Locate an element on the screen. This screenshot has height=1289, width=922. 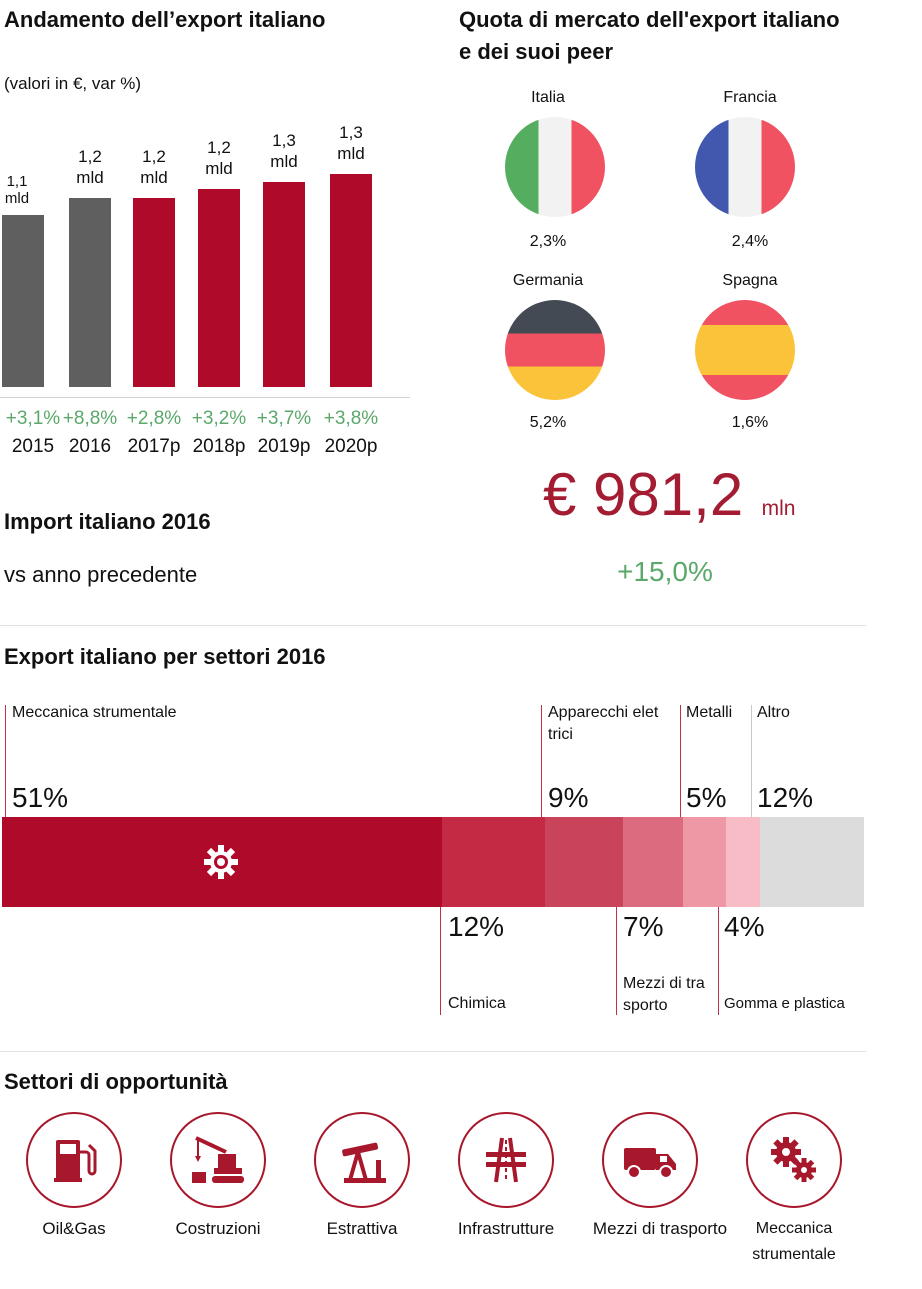
road-icon is located at coordinates (506, 1160).